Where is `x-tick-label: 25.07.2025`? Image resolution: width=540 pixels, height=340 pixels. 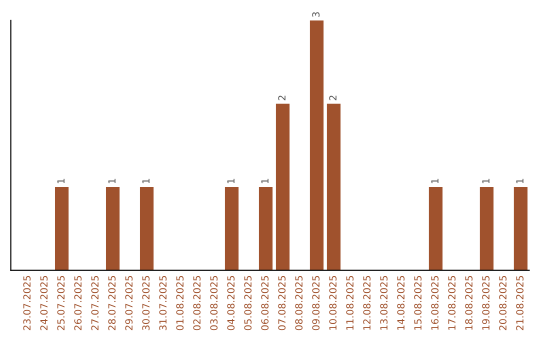 x-tick-label: 25.07.2025 is located at coordinates (61, 303).